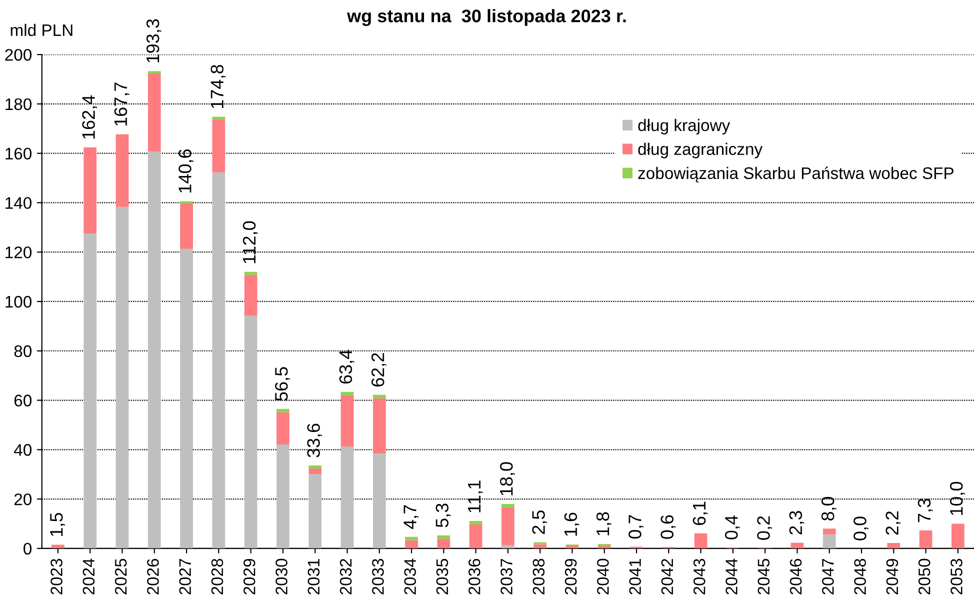 The height and width of the screenshot is (606, 974). What do you see at coordinates (154, 40) in the screenshot?
I see `total-label: 193,3` at bounding box center [154, 40].